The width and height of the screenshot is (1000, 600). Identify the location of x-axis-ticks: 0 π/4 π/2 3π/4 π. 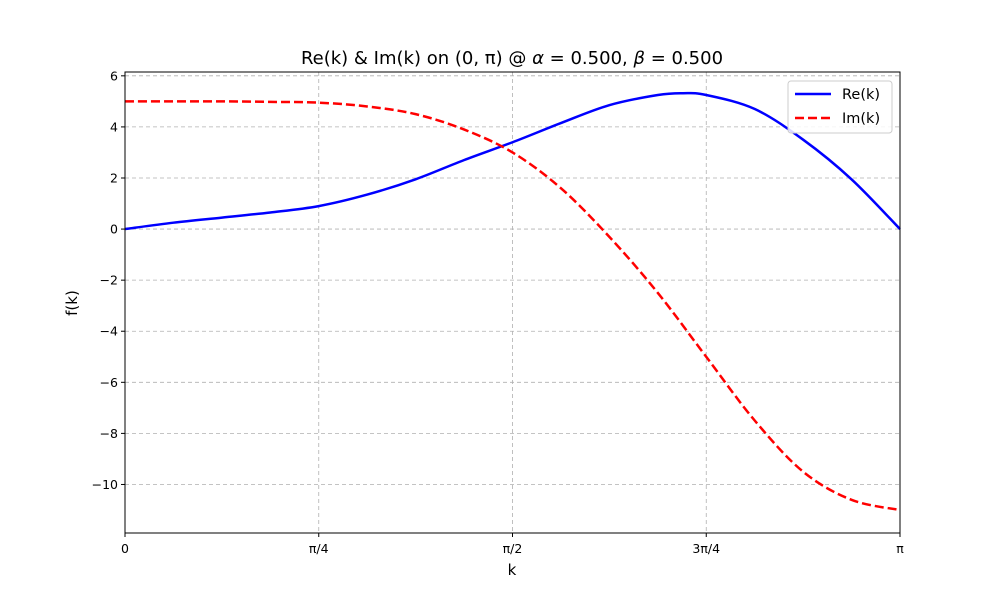
(512, 544).